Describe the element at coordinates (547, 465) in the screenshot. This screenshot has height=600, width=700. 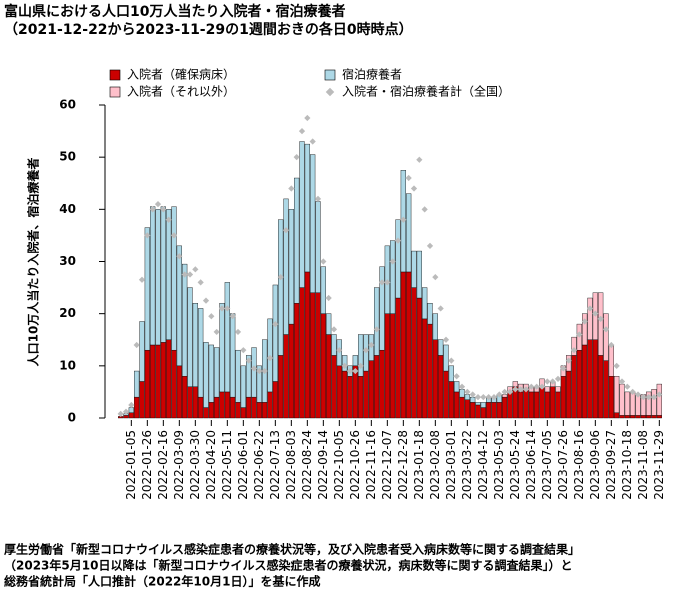
I see `x-tick-label: 2023-07-05` at that location.